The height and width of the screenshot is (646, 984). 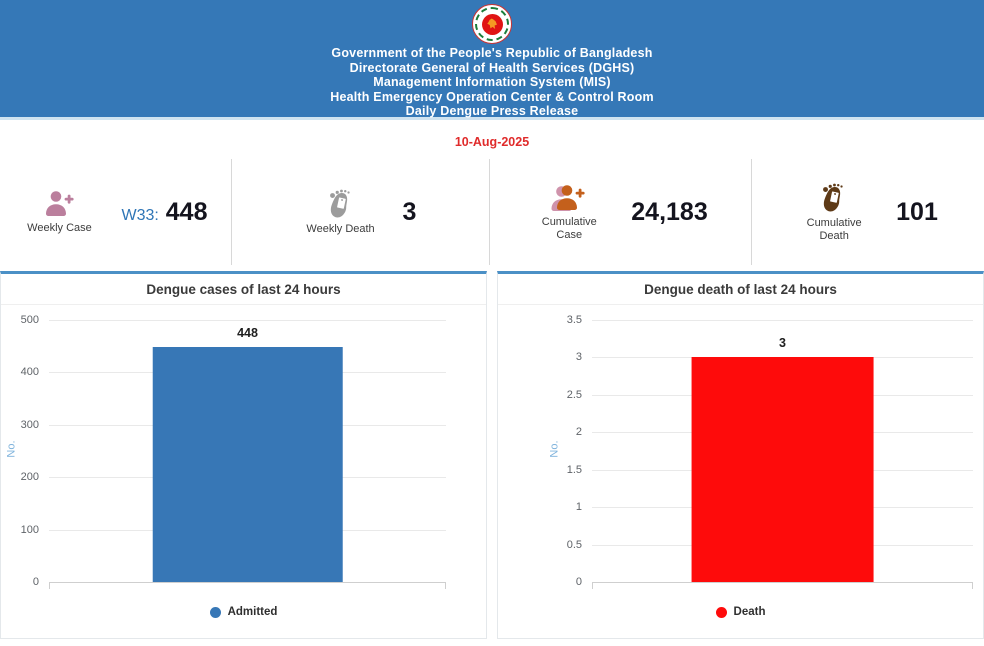 I want to click on stat-label: Cumulative Case, so click(x=569, y=228).